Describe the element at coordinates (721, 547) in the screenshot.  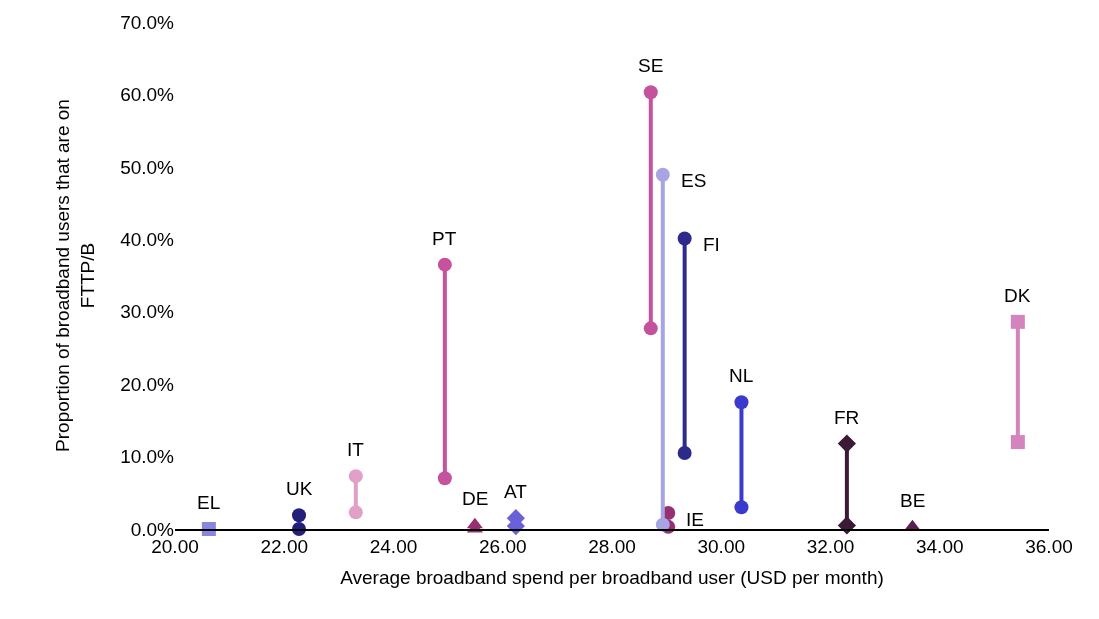
I see `x-tick-label: 30.00` at that location.